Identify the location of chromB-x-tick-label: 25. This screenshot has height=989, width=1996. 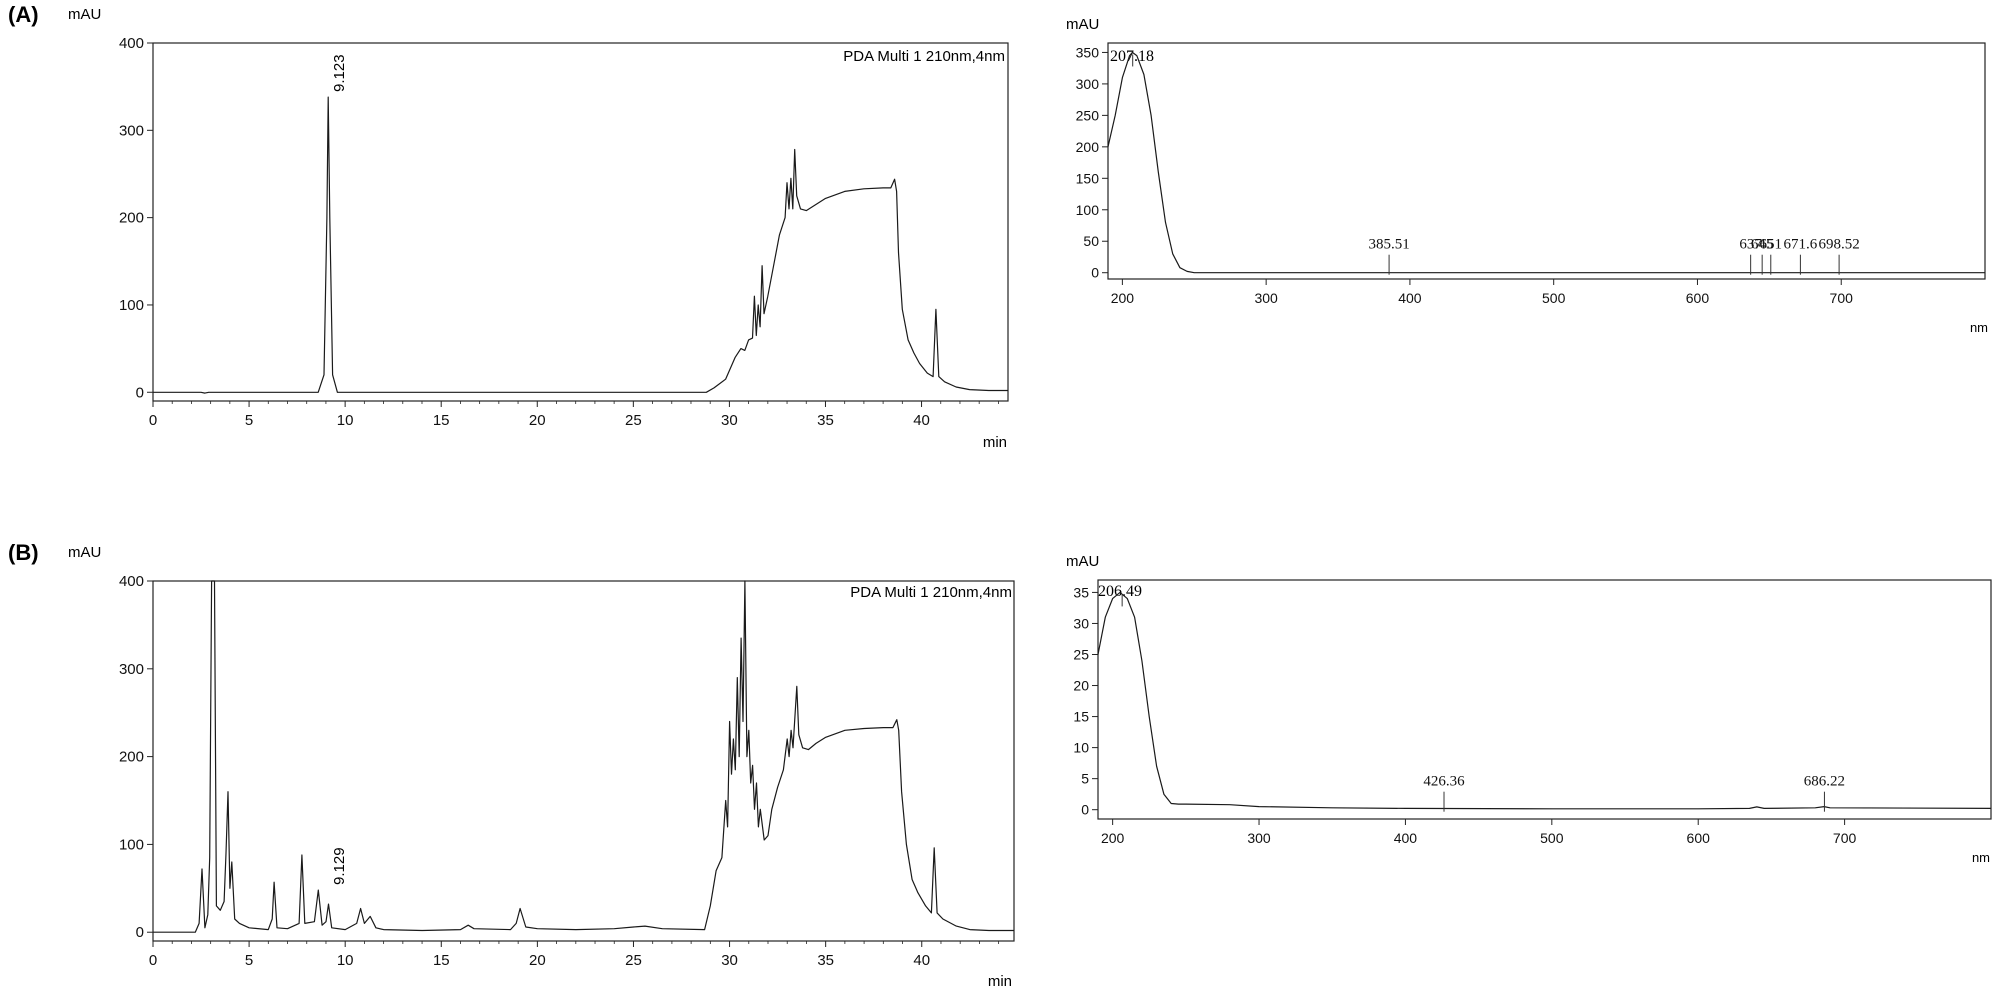
(633, 960).